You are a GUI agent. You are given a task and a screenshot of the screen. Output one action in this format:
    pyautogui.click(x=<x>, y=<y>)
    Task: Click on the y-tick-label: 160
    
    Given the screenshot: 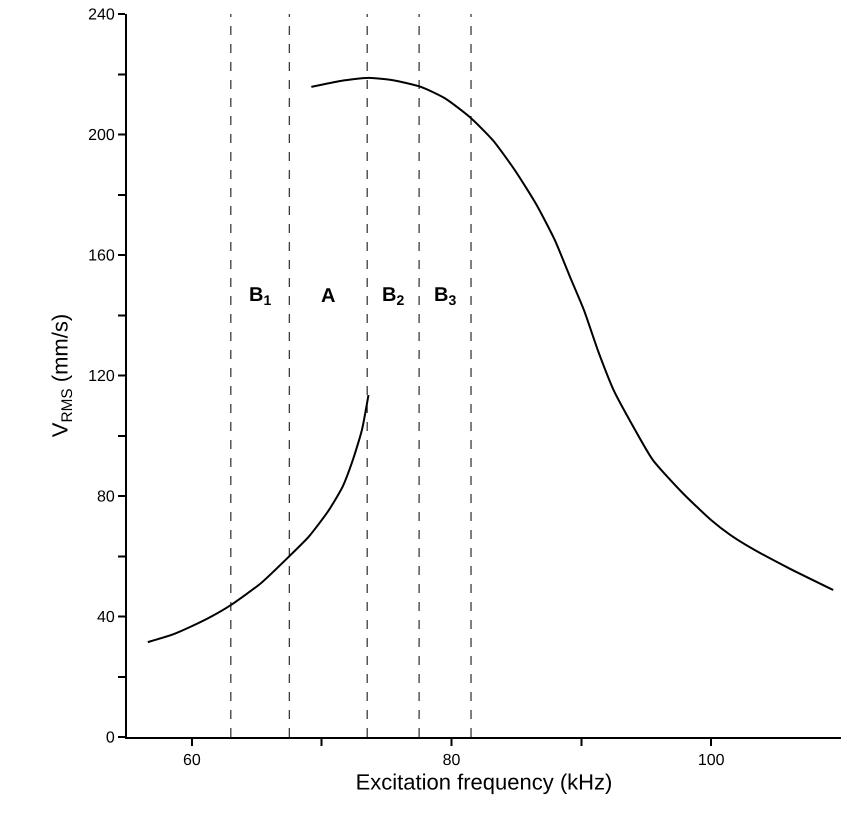 What is the action you would take?
    pyautogui.click(x=101, y=256)
    